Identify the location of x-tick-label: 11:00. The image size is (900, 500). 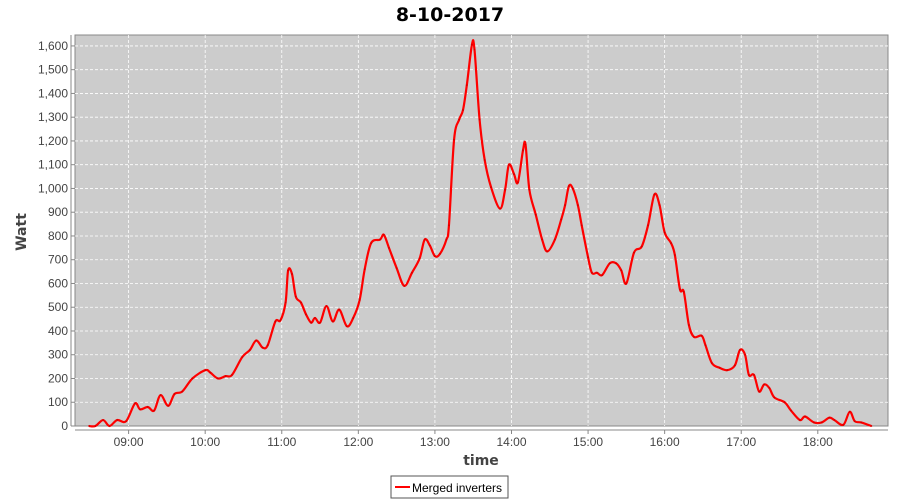
(281, 442).